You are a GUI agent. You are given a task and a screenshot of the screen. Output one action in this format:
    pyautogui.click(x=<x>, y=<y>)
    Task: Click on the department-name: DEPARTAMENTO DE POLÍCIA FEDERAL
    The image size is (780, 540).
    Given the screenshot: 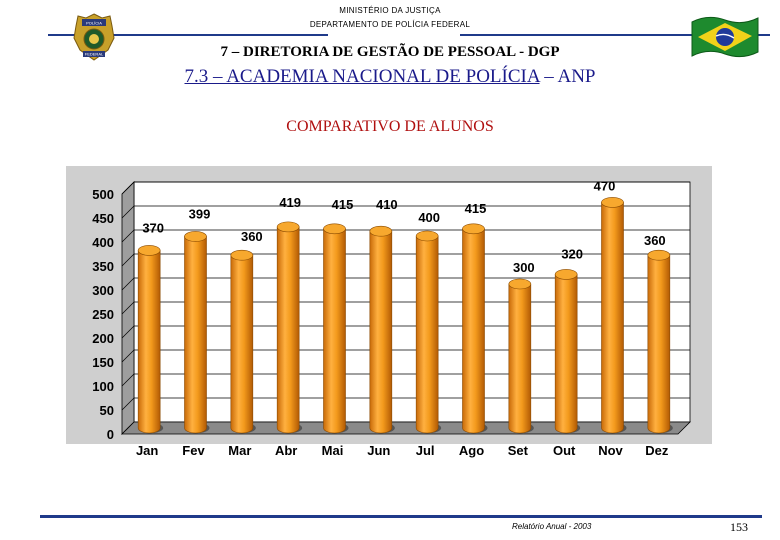 What is the action you would take?
    pyautogui.click(x=390, y=24)
    